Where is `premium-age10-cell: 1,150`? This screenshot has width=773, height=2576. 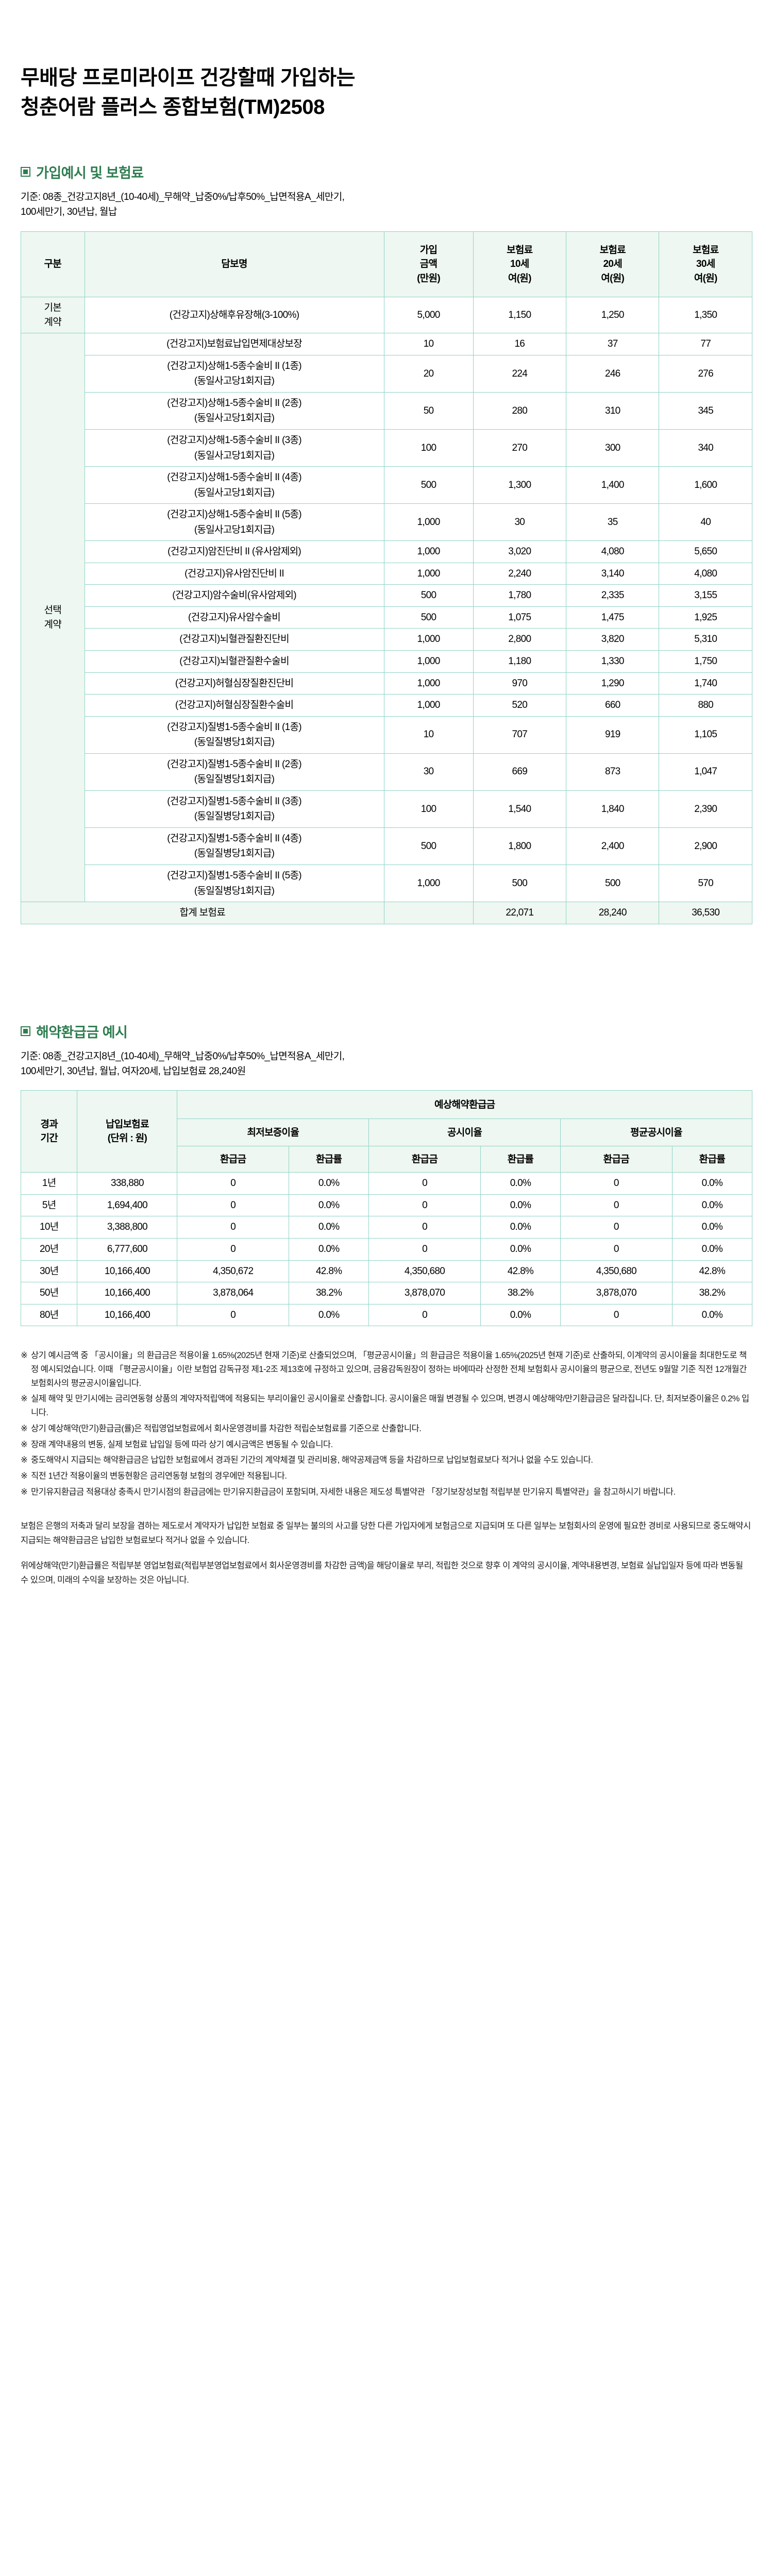
premium-age10-cell: 1,150 is located at coordinates (520, 315).